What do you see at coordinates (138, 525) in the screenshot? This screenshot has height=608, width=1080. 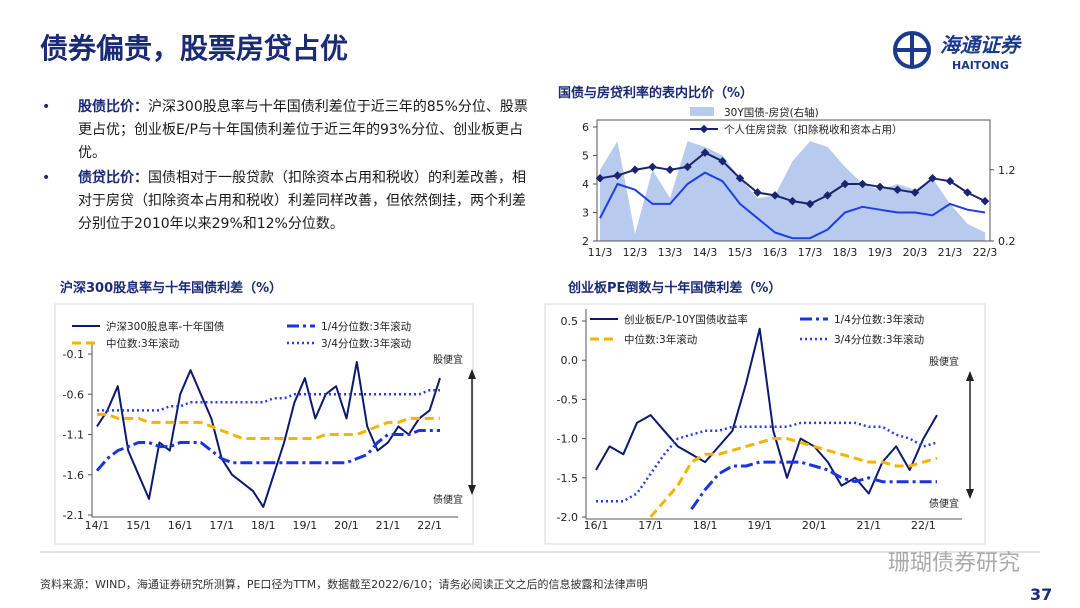 I see `x-tick-label: 15/1` at bounding box center [138, 525].